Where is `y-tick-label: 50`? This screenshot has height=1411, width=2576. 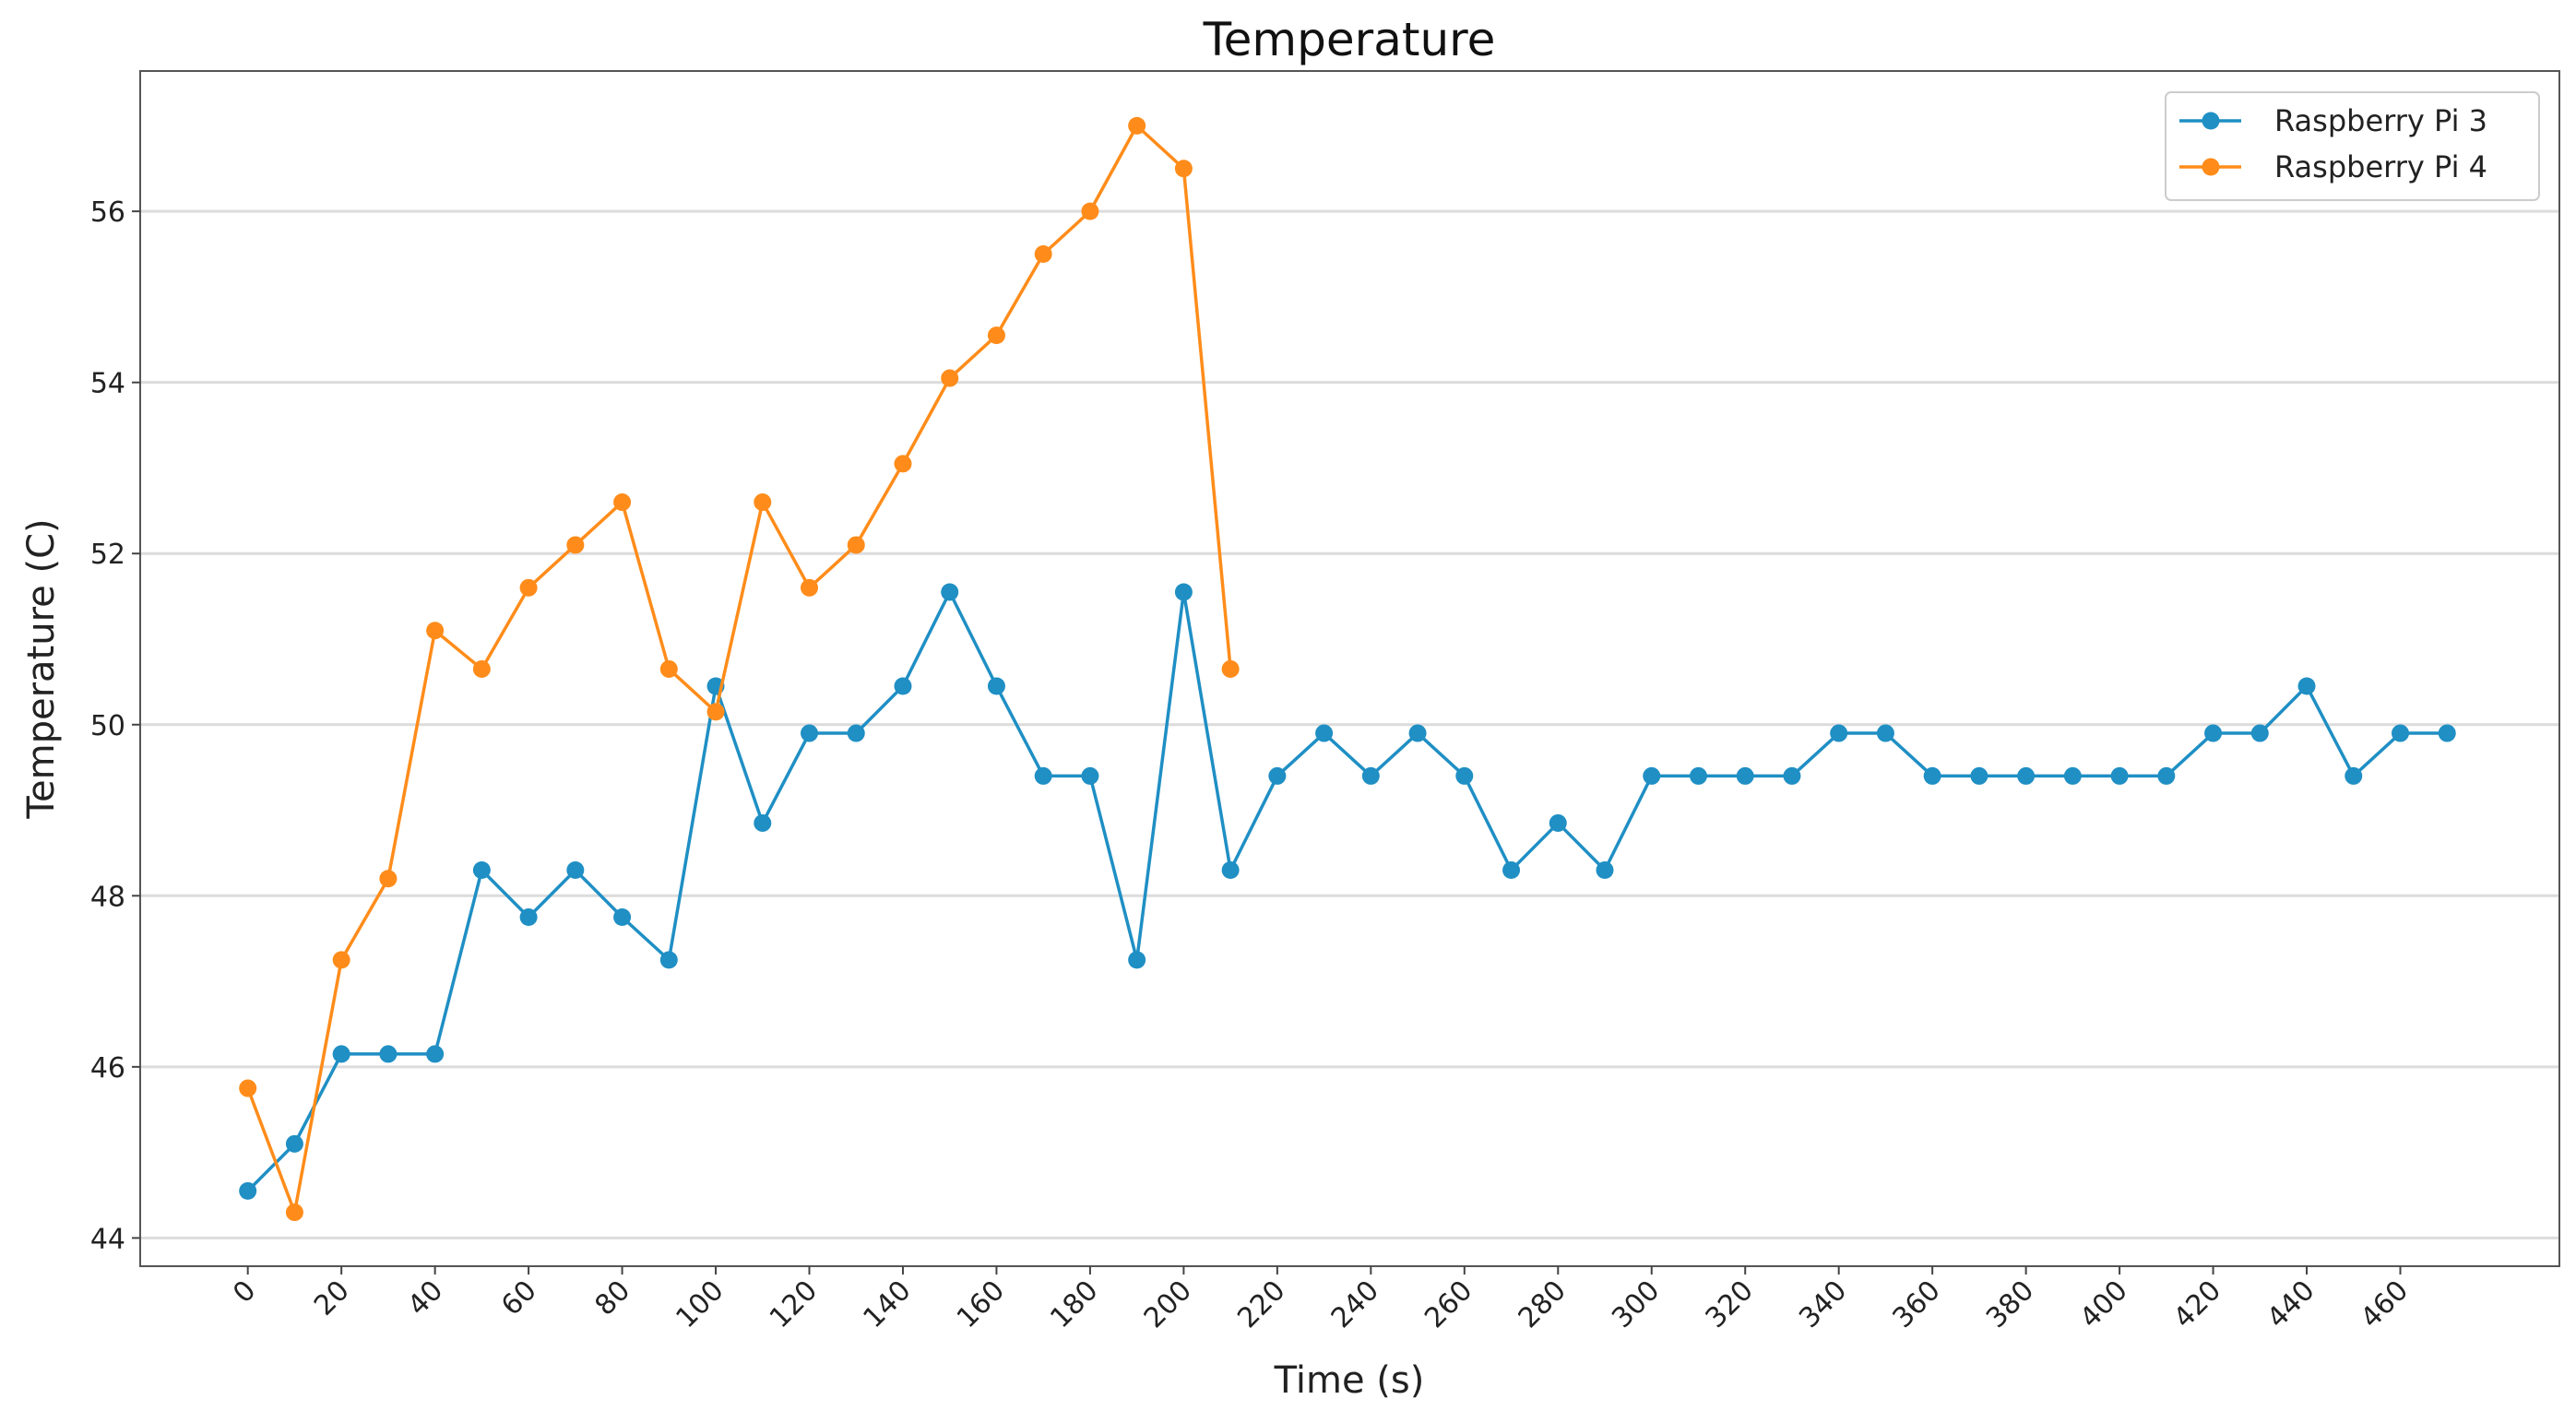
y-tick-label: 50 is located at coordinates (107, 726).